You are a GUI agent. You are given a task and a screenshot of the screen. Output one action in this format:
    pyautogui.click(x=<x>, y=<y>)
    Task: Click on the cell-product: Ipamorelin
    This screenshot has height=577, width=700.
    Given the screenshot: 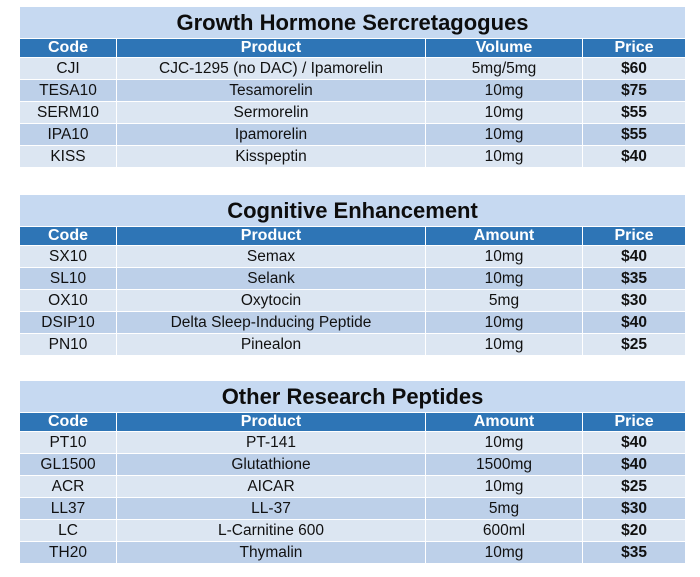 What is the action you would take?
    pyautogui.click(x=271, y=134)
    